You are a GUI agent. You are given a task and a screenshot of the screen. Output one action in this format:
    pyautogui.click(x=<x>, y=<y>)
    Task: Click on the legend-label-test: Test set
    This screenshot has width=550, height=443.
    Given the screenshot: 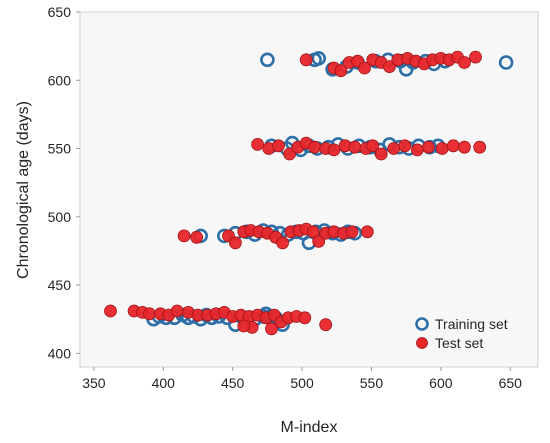 What is the action you would take?
    pyautogui.click(x=459, y=343)
    